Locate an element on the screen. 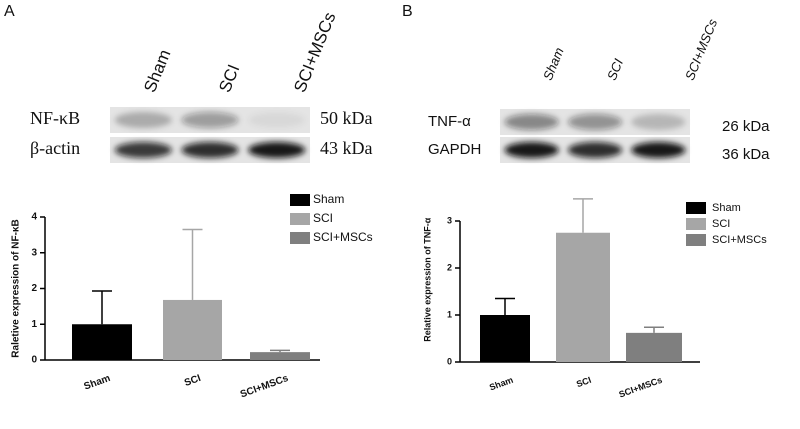 The image size is (800, 429). size-label: 50 kDa is located at coordinates (346, 118).